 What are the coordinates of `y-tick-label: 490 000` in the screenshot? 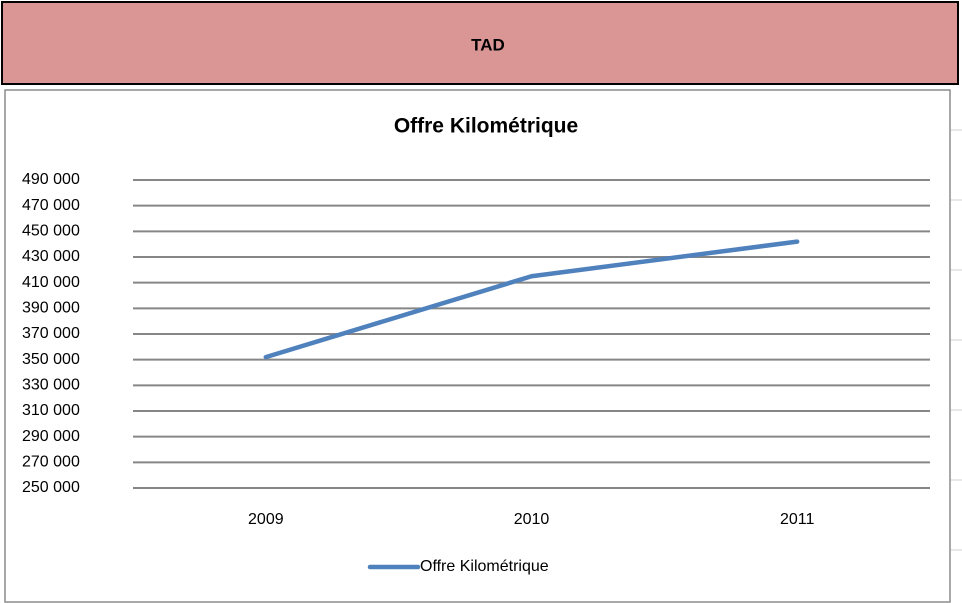 It's located at (51, 179).